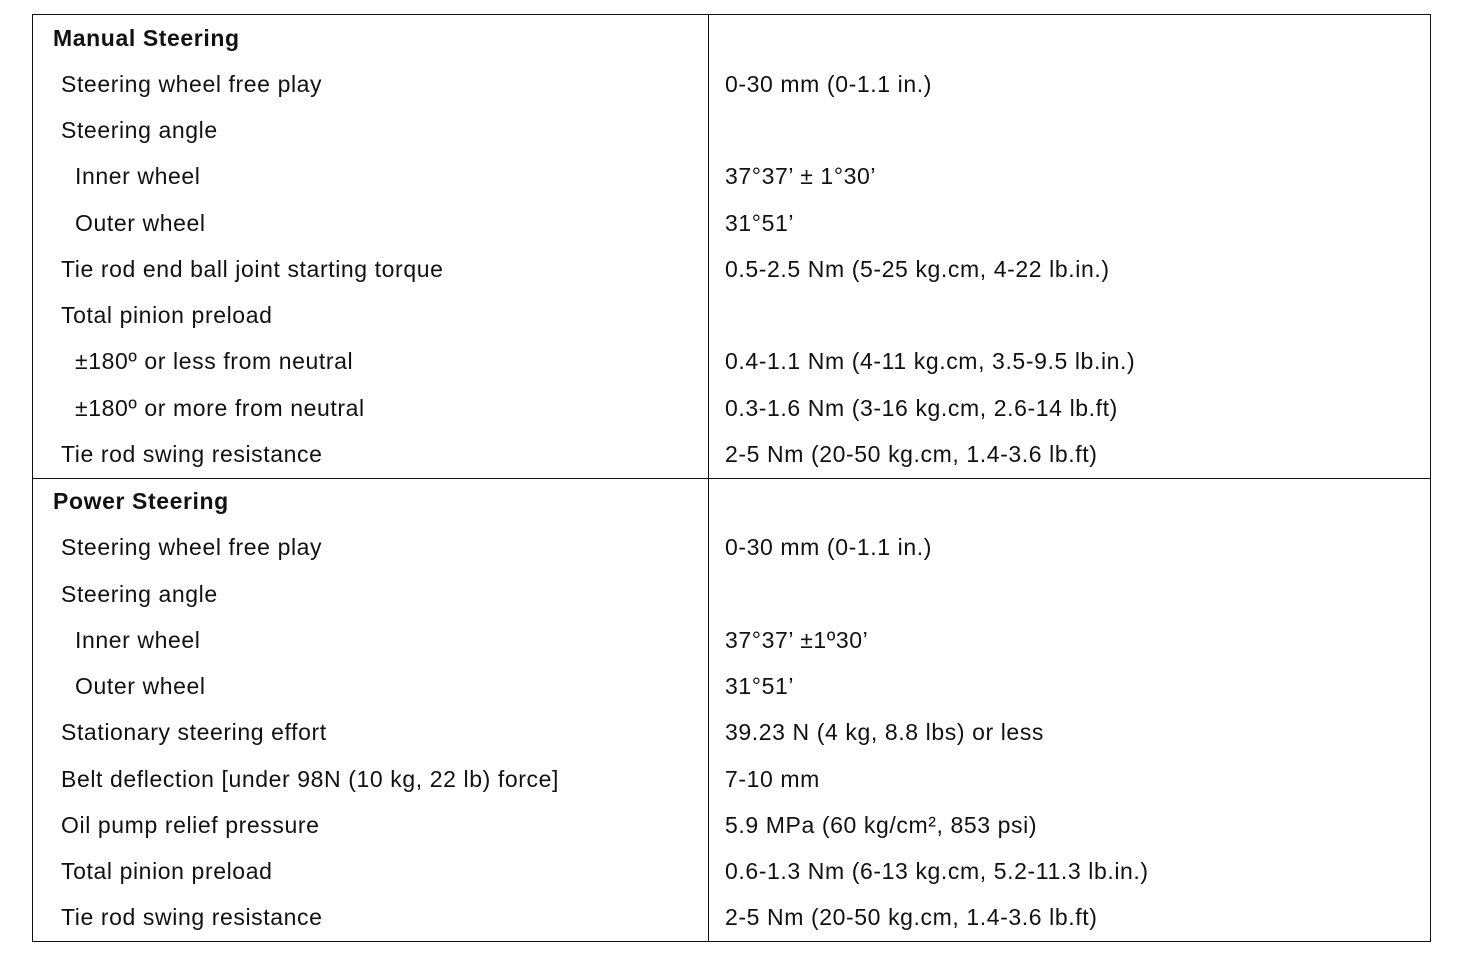  Describe the element at coordinates (1069, 176) in the screenshot. I see `spec-value: 37°37’ ± 1°30’` at that location.